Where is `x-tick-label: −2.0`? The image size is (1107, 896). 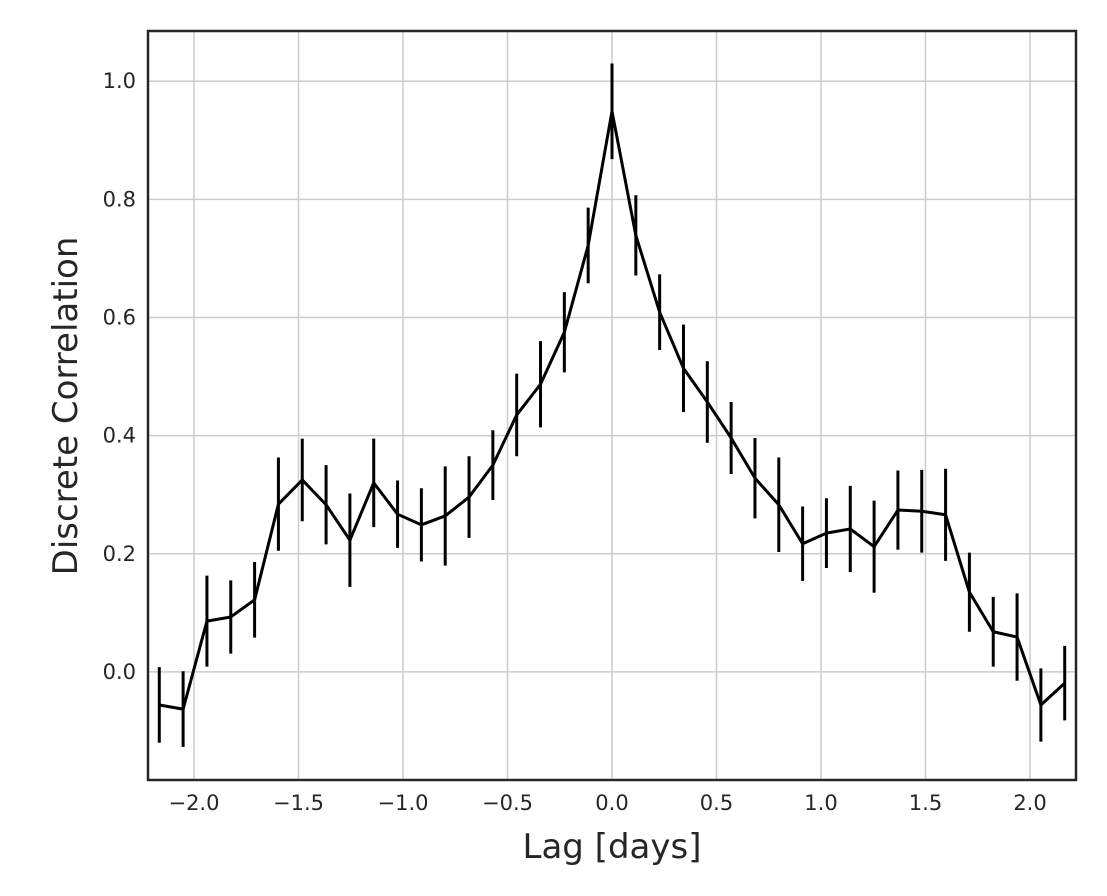 x-tick-label: −2.0 is located at coordinates (193, 803).